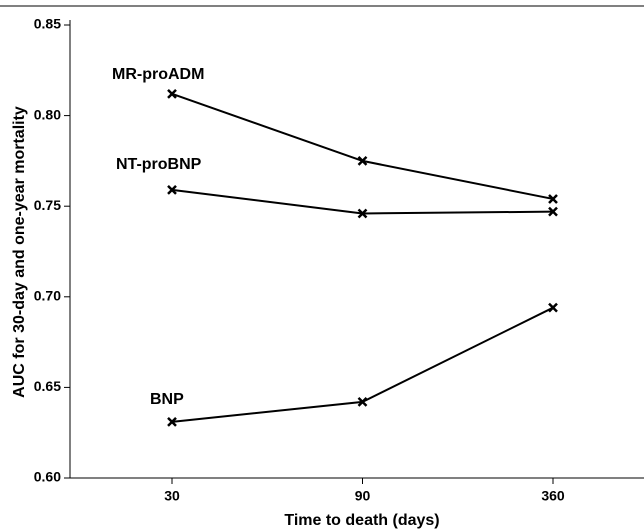 This screenshot has height=531, width=644. I want to click on y-tick-label: 0.85, so click(47, 24).